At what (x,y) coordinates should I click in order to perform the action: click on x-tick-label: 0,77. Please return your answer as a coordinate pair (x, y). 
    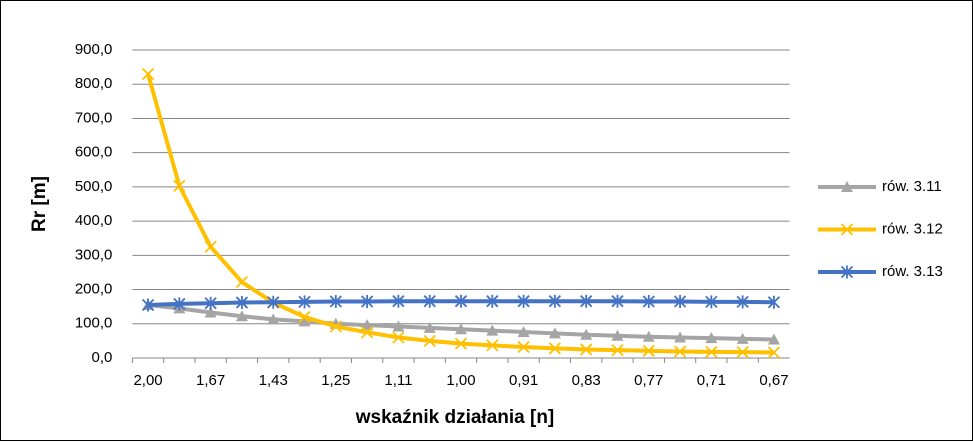
    Looking at the image, I should click on (648, 380).